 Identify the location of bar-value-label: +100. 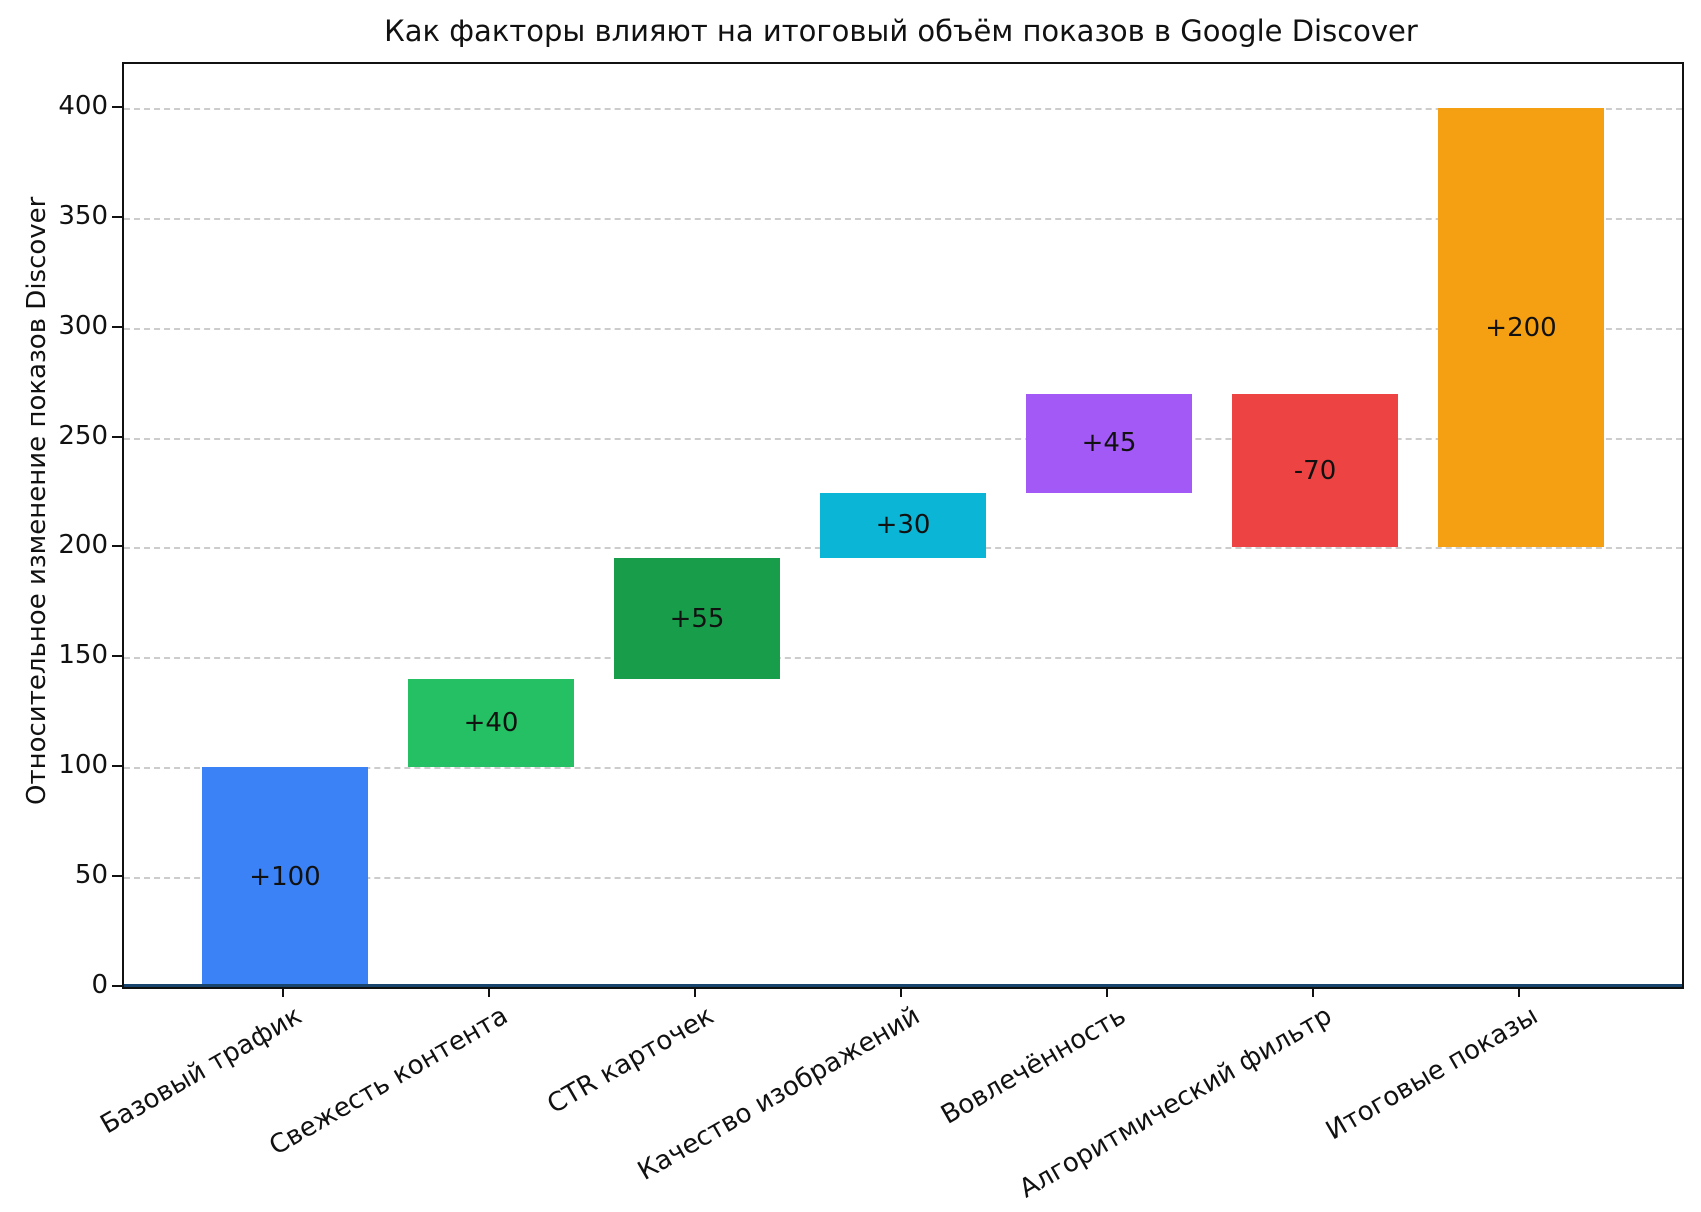
(285, 877).